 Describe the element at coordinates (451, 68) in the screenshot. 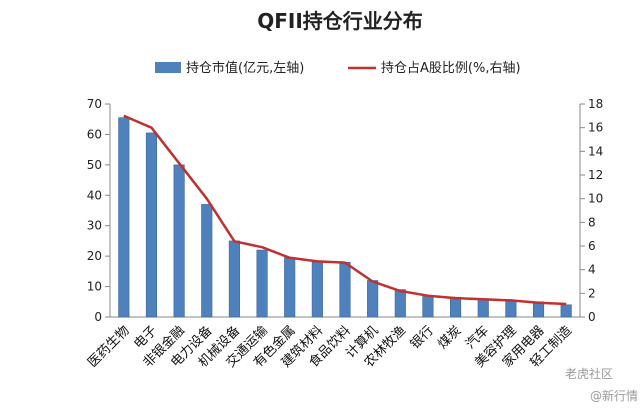

I see `legend-line-label: 持仓占A股比例(%,右轴)` at that location.